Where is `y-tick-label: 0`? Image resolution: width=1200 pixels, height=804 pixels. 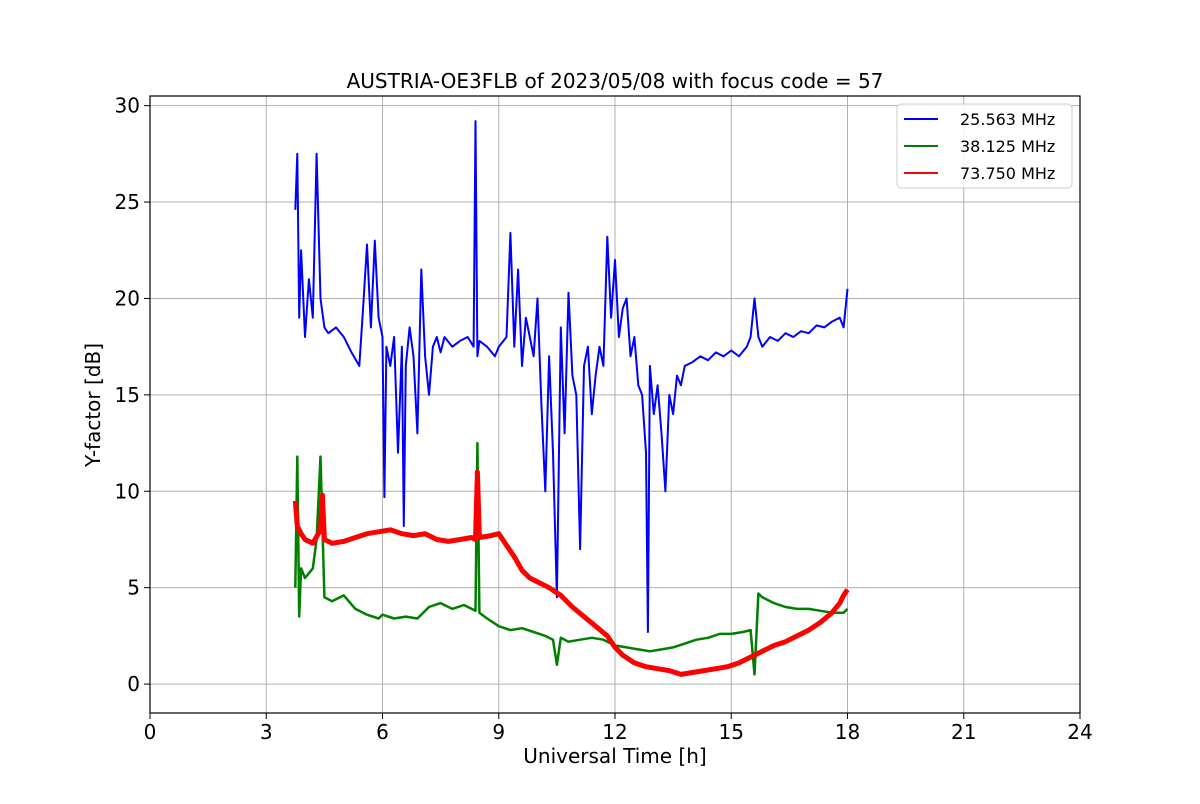 y-tick-label: 0 is located at coordinates (133, 684).